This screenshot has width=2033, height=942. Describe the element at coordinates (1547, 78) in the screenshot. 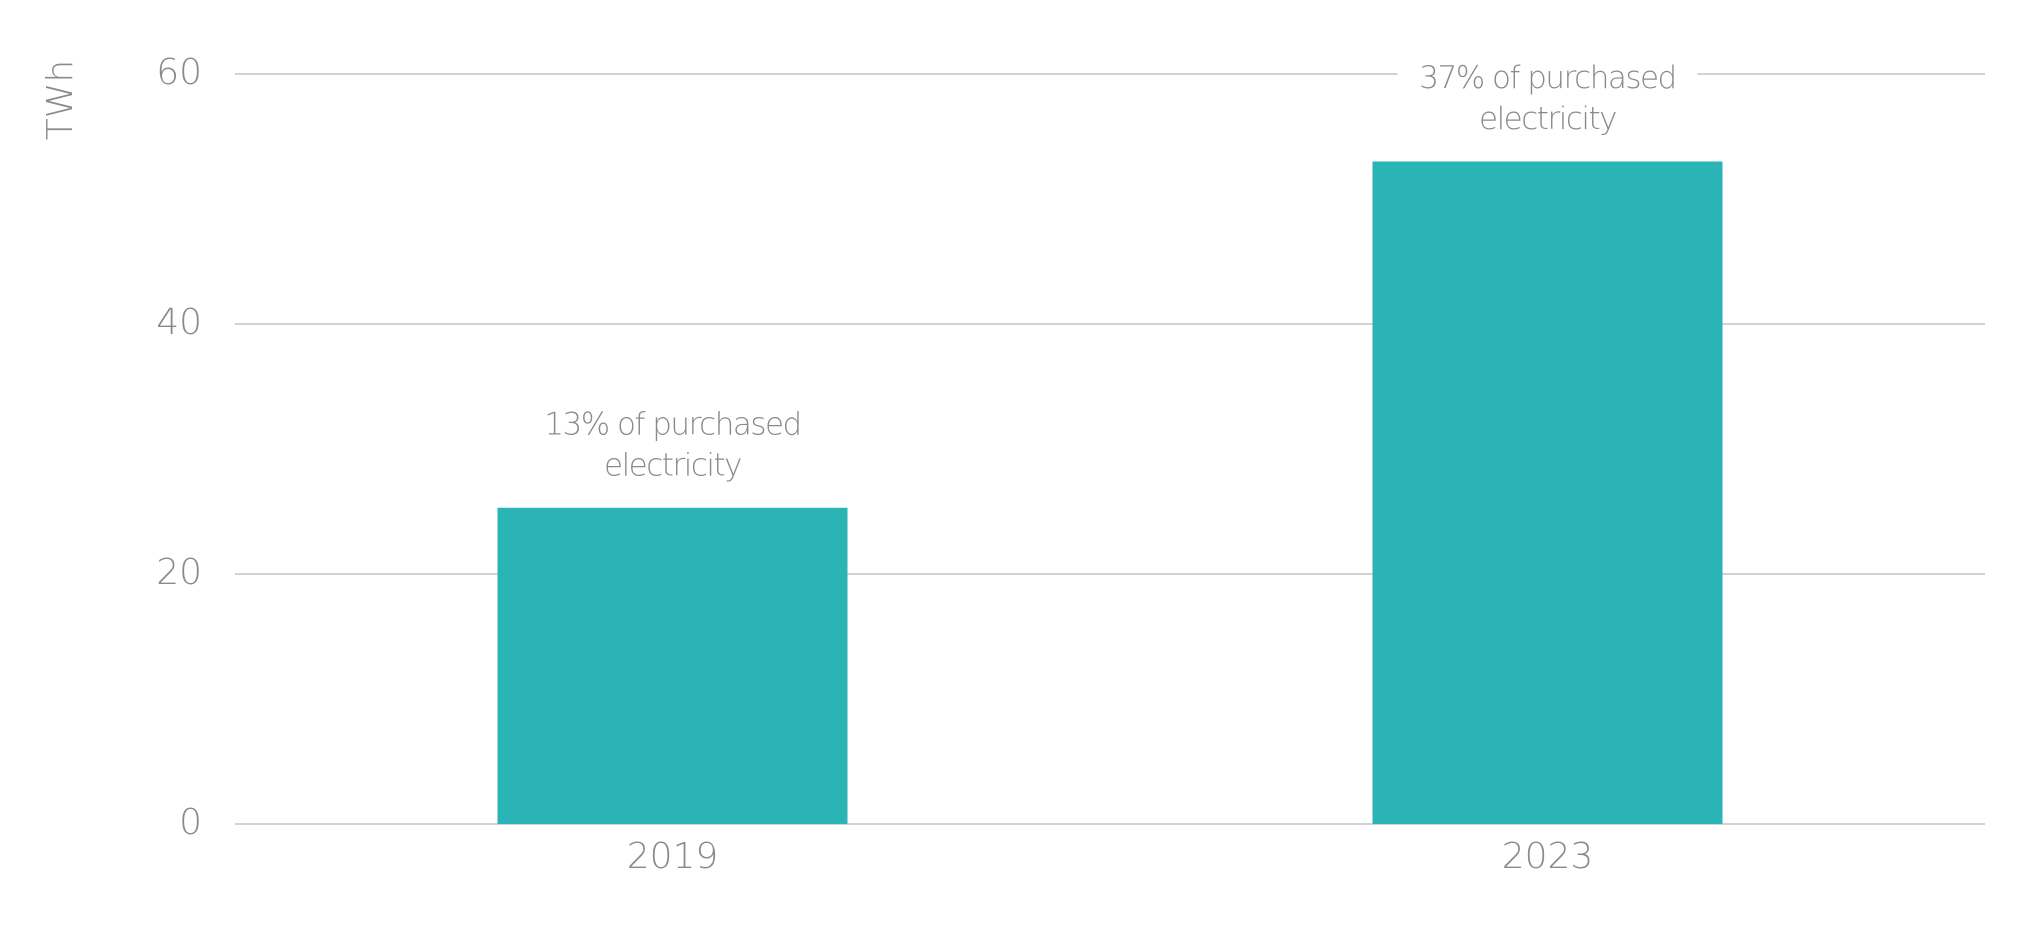

I see `annotation: 37% of purchased` at that location.